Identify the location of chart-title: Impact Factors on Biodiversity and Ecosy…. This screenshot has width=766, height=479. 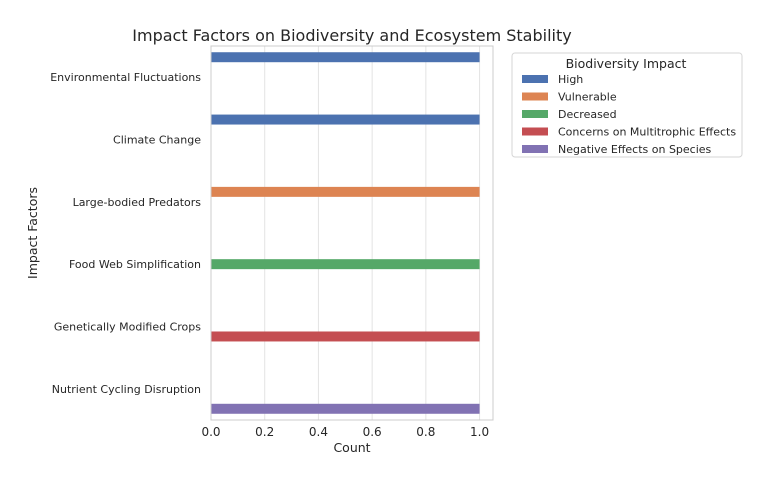
(351, 35).